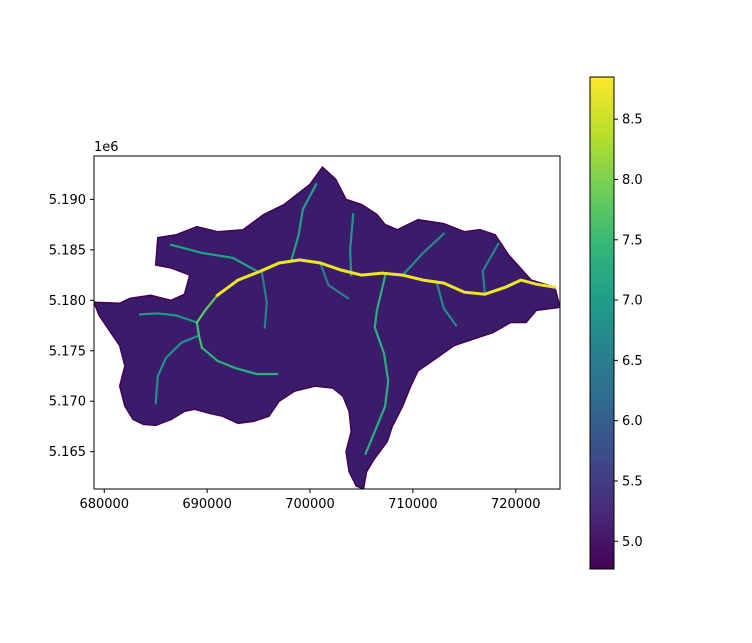  Describe the element at coordinates (602, 323) in the screenshot. I see `colorbar` at that location.